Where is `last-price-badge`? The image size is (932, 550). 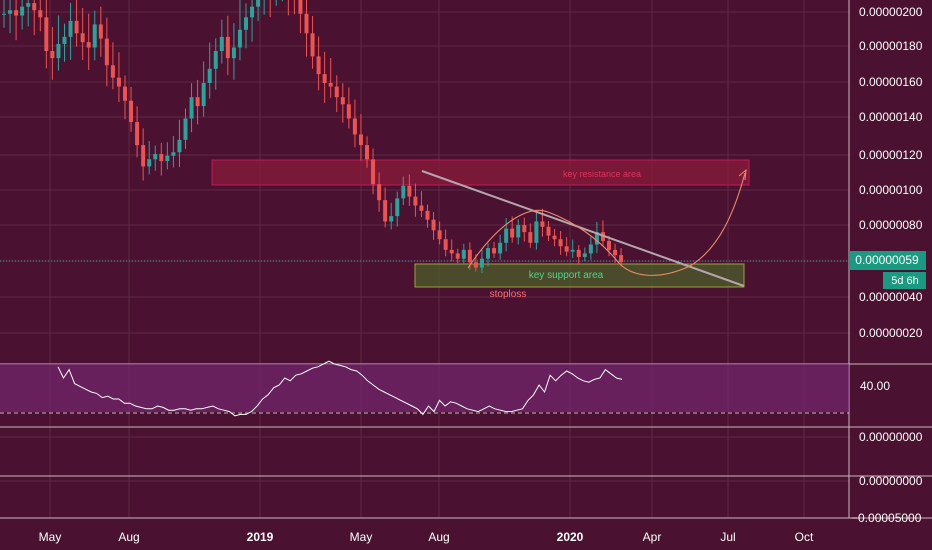
last-price-badge is located at coordinates (887, 260).